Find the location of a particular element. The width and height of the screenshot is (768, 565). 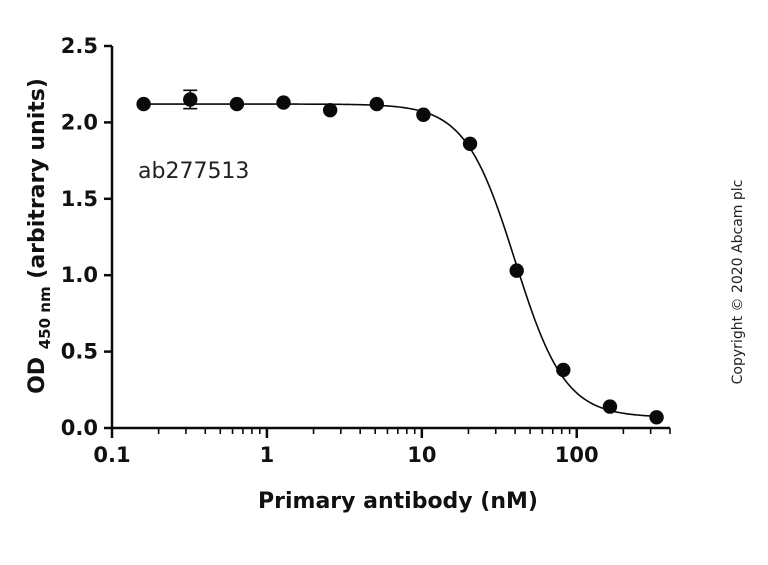

x-axis-ticks: 0.1 1 10 100 is located at coordinates (382, 447).